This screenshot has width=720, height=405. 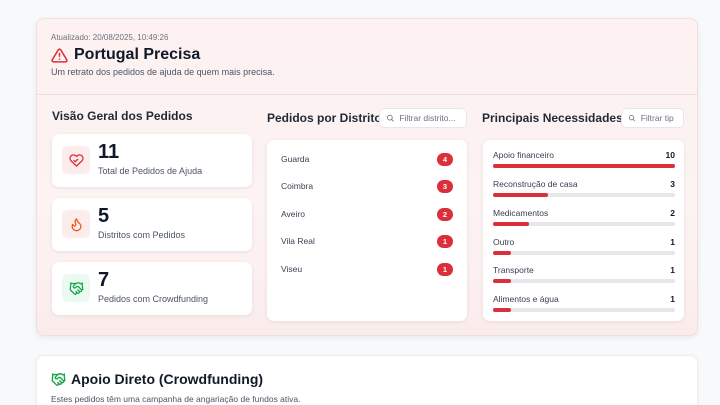 I want to click on needs-filter, so click(x=652, y=118).